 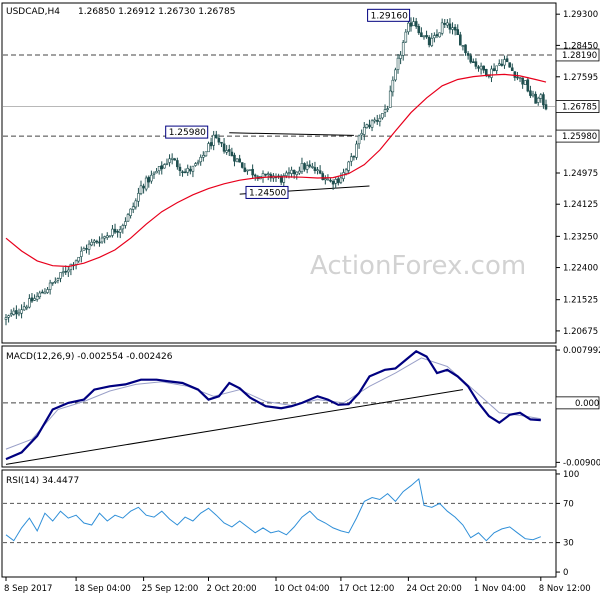 I want to click on watermark: ActionForex.com, so click(x=418, y=266).